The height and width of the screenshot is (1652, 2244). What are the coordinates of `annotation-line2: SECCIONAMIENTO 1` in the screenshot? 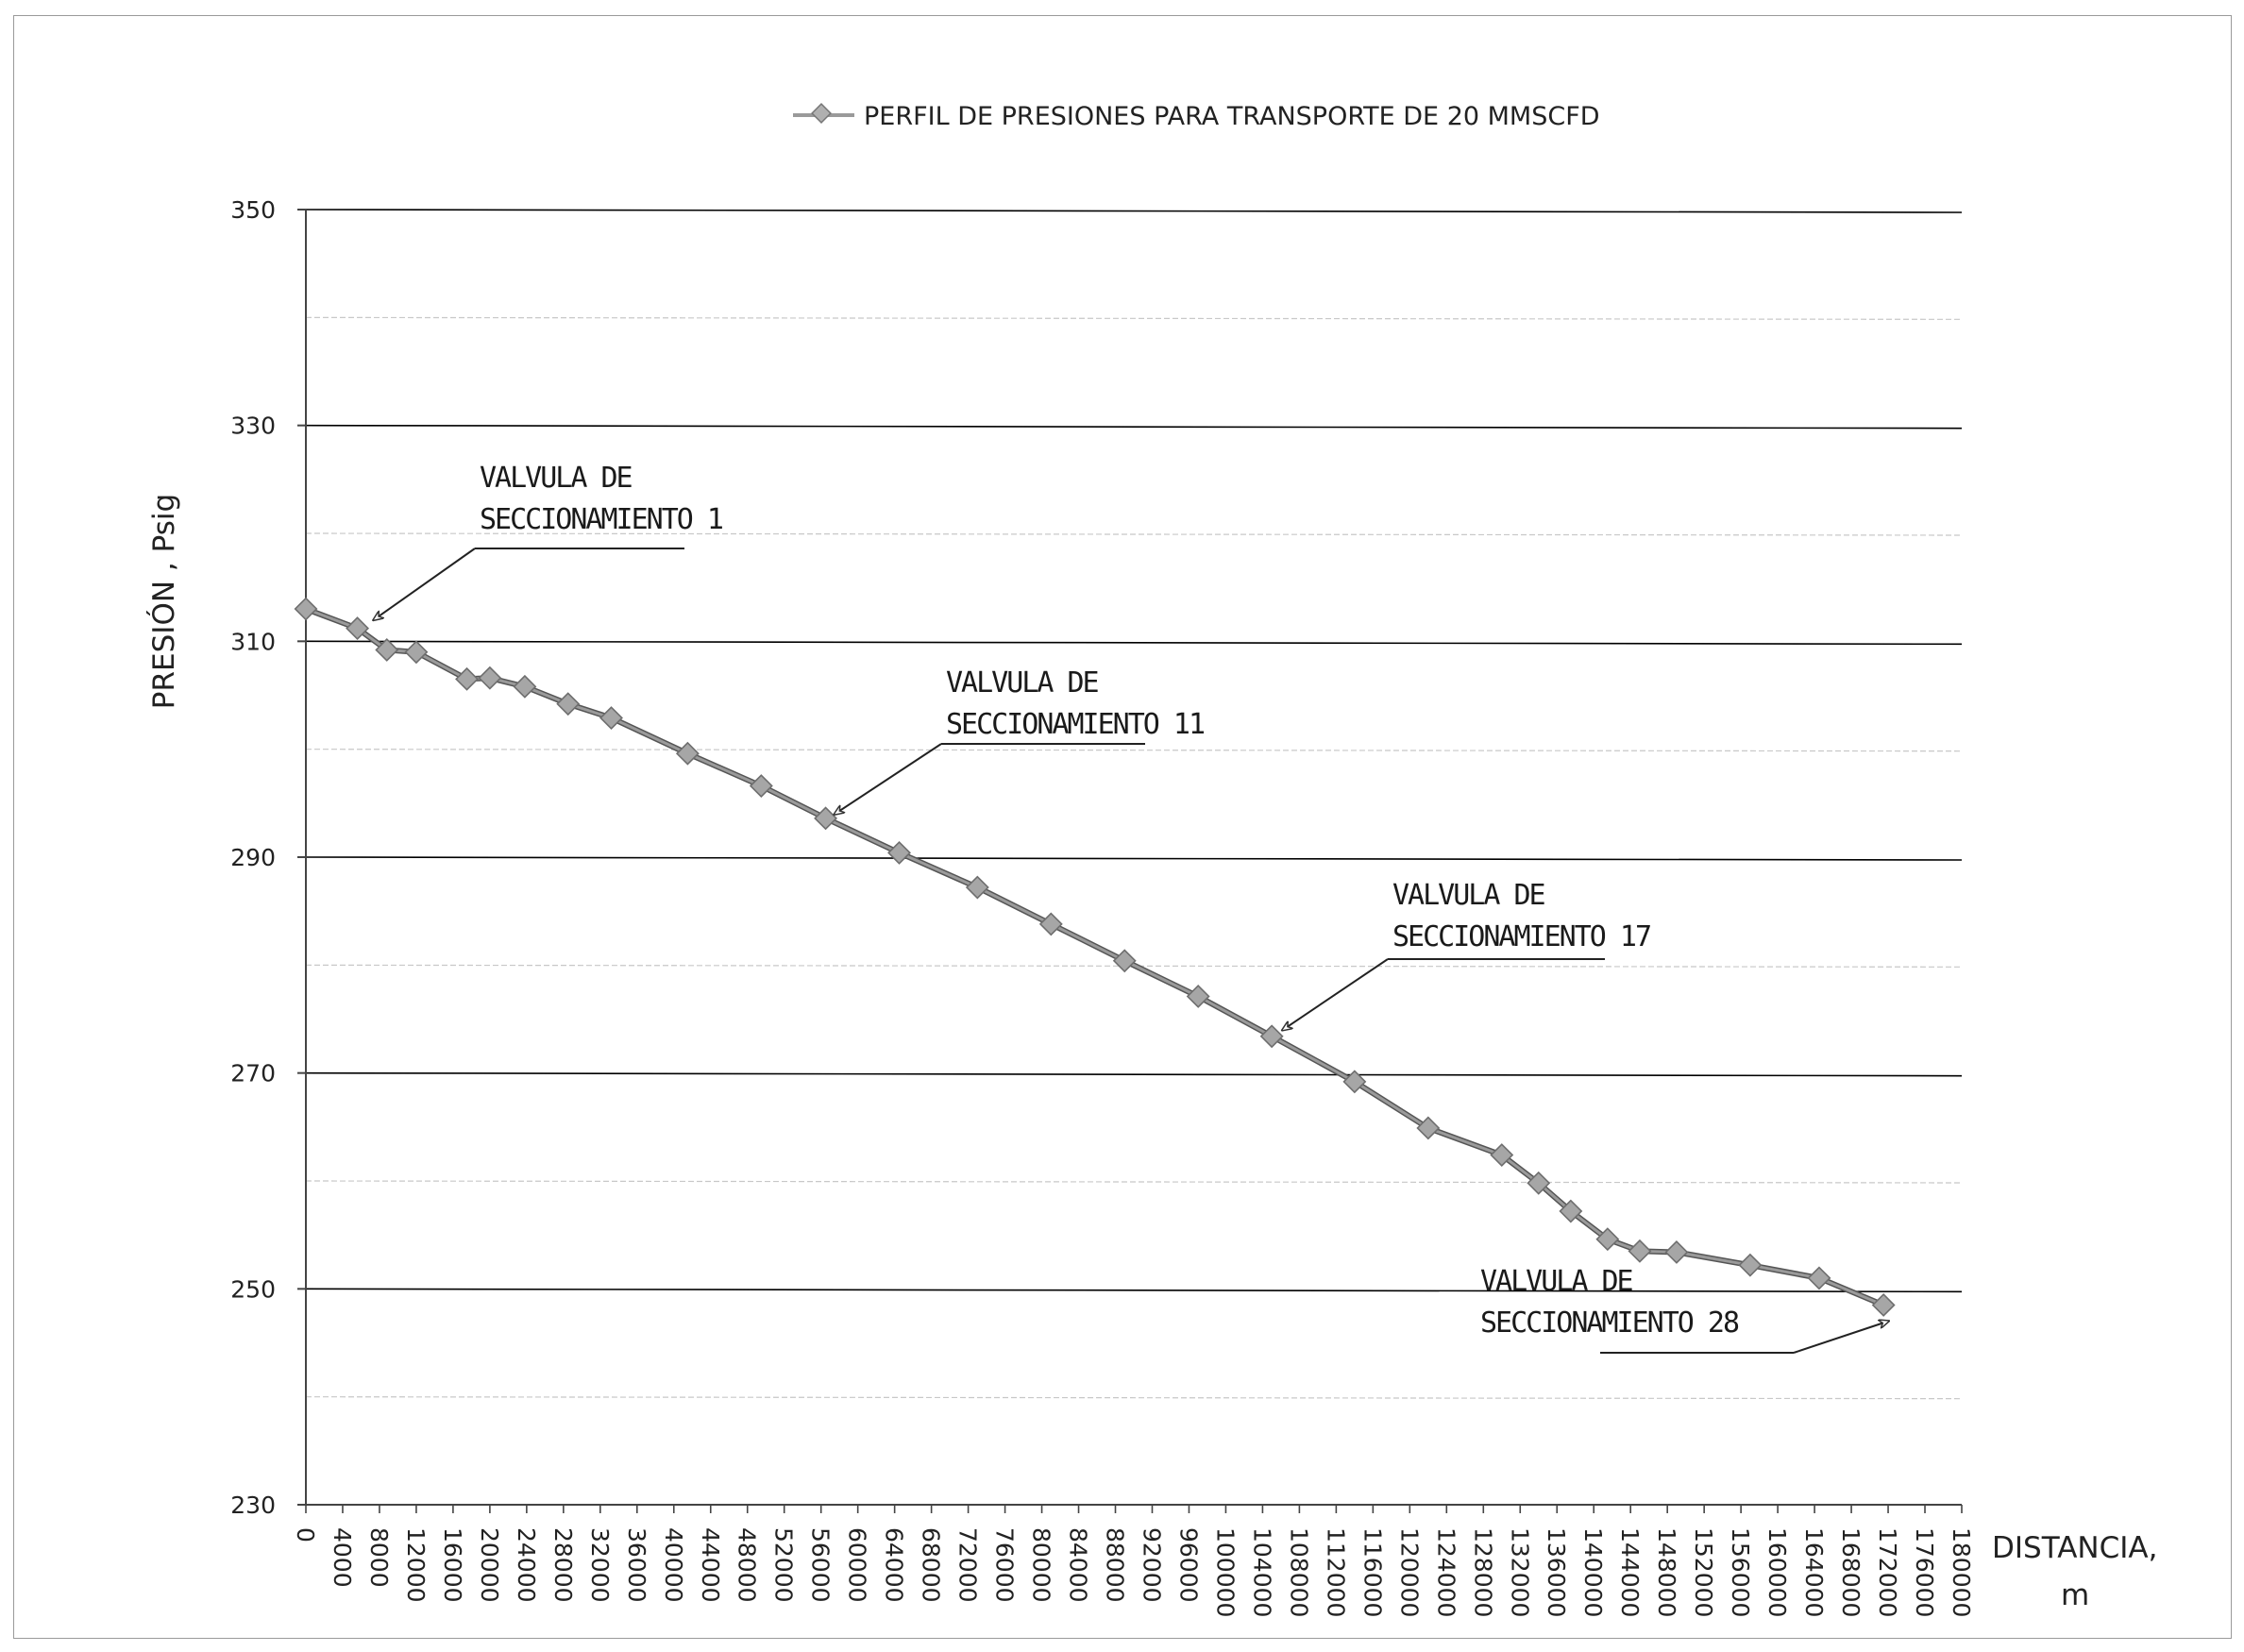 It's located at (601, 519).